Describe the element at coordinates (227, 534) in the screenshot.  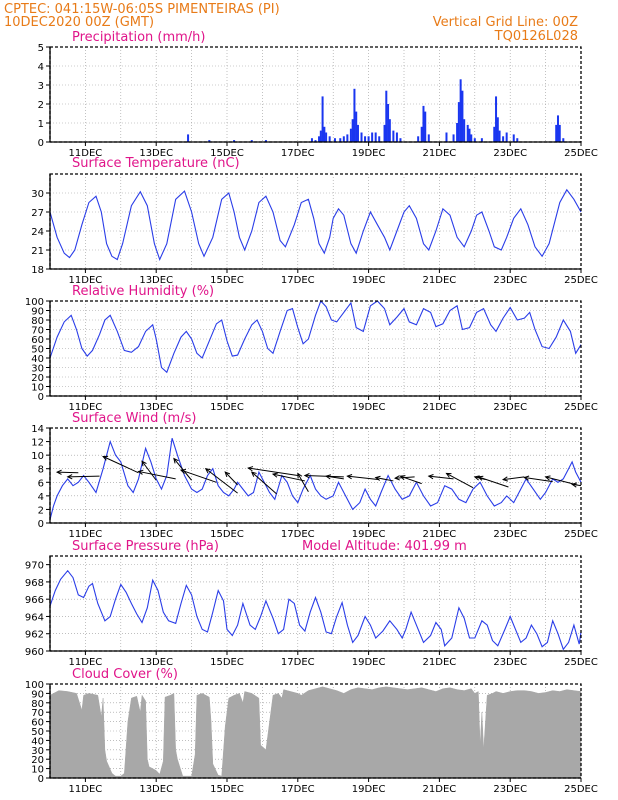
I see `x-tick-label: 15DEC` at that location.